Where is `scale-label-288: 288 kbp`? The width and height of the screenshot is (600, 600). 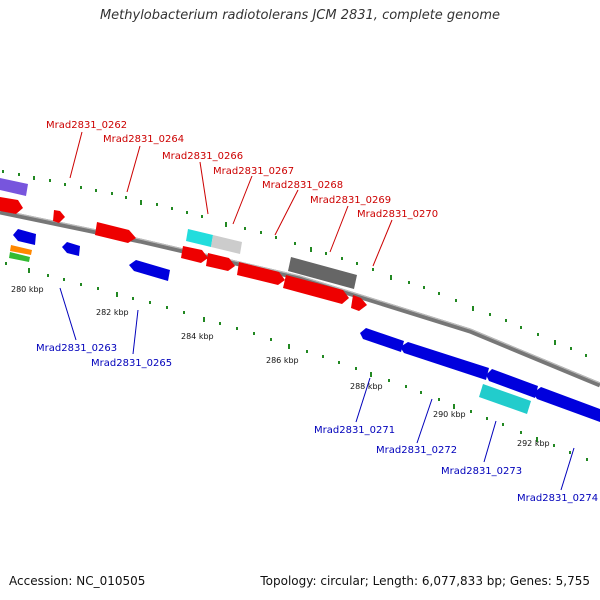
scale-label-288: 288 kbp is located at coordinates (366, 386).